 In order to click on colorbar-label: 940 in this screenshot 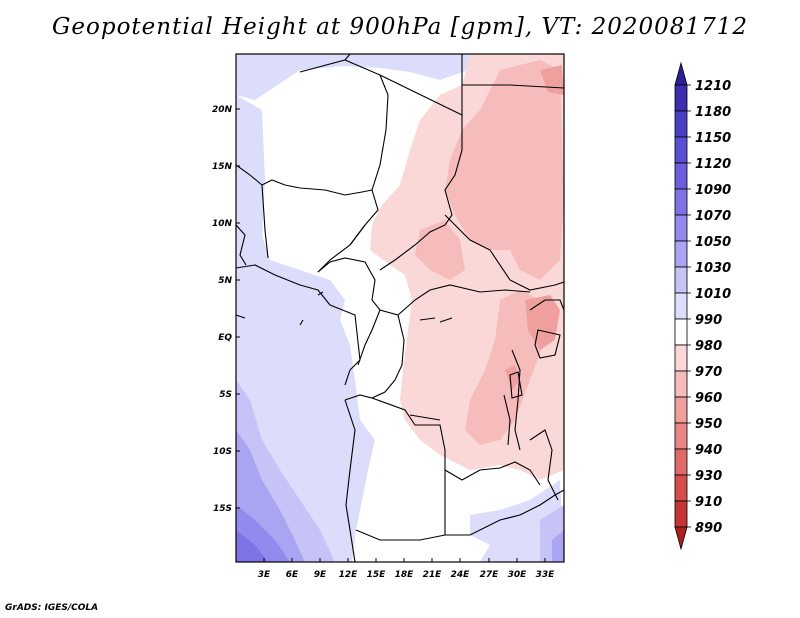, I will do `click(708, 450)`.